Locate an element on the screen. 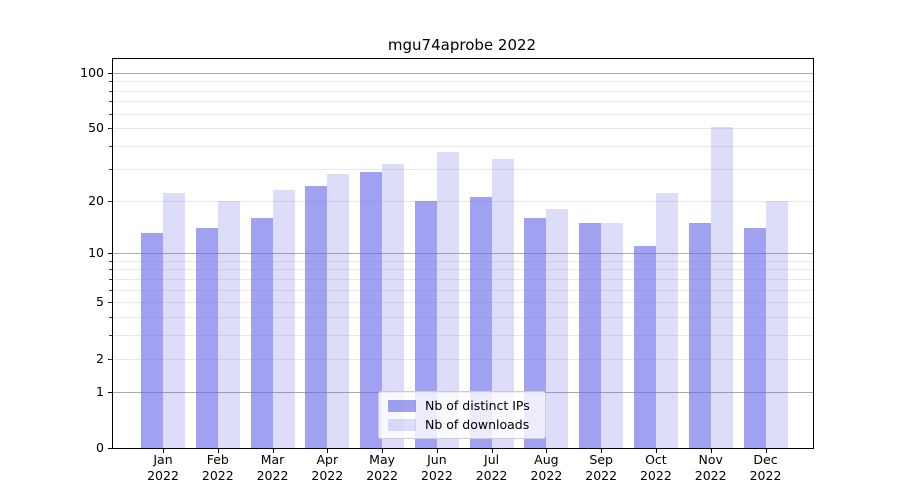 The width and height of the screenshot is (900, 500). x-tick-label: Dec 2022 is located at coordinates (765, 467).